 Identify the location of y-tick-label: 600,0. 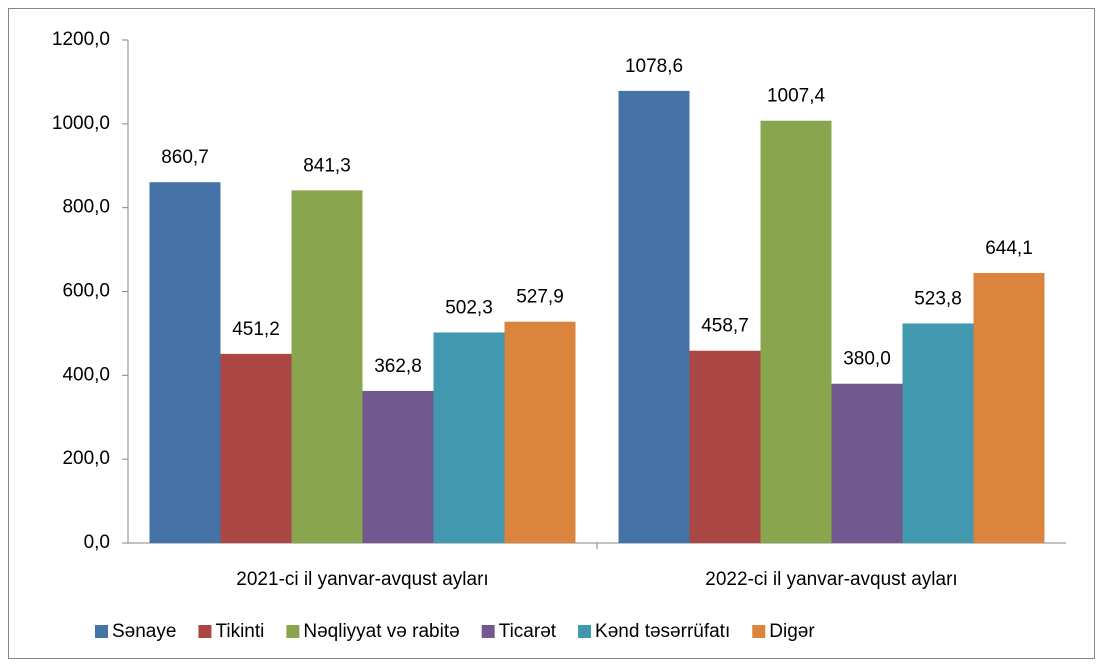
(86, 291).